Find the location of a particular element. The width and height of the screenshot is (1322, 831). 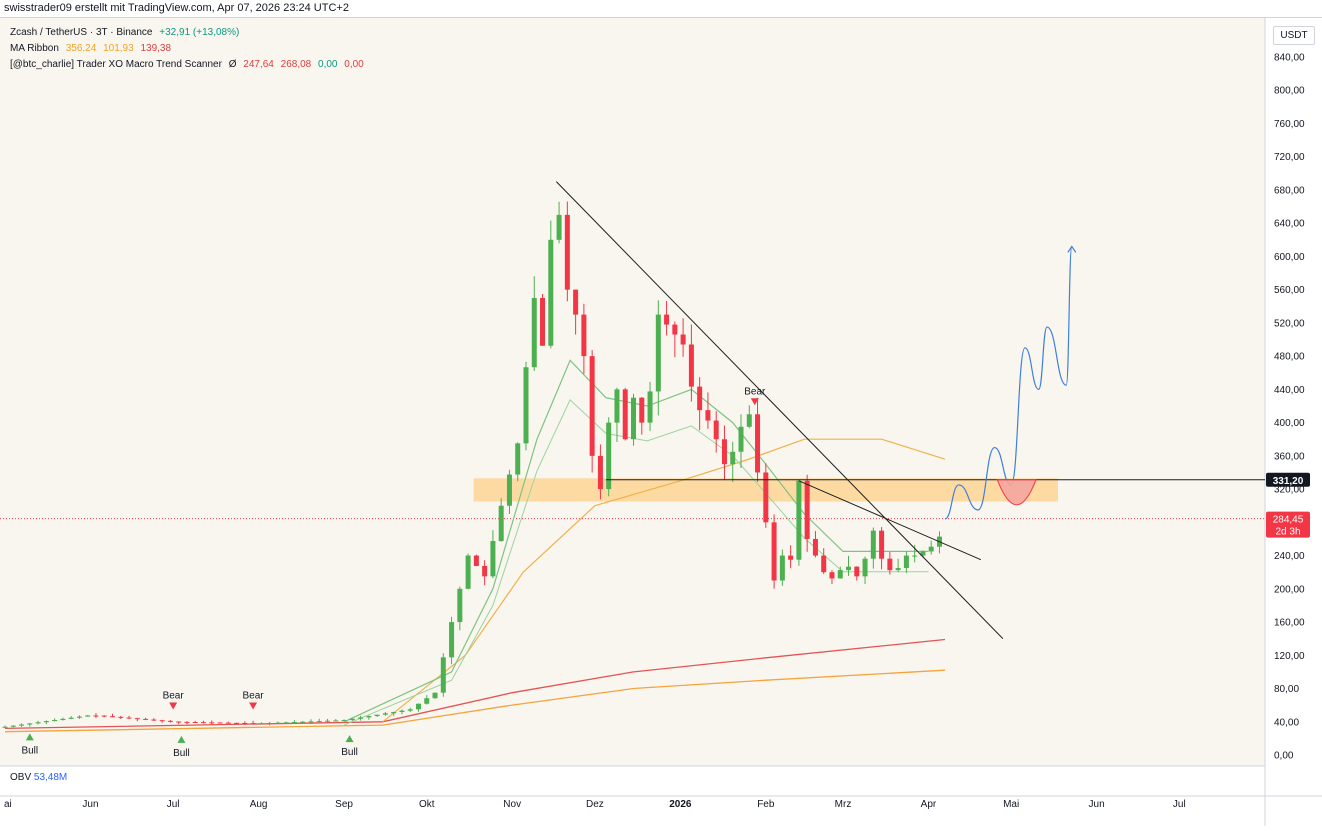

time-tick-label: Mrz is located at coordinates (843, 804).